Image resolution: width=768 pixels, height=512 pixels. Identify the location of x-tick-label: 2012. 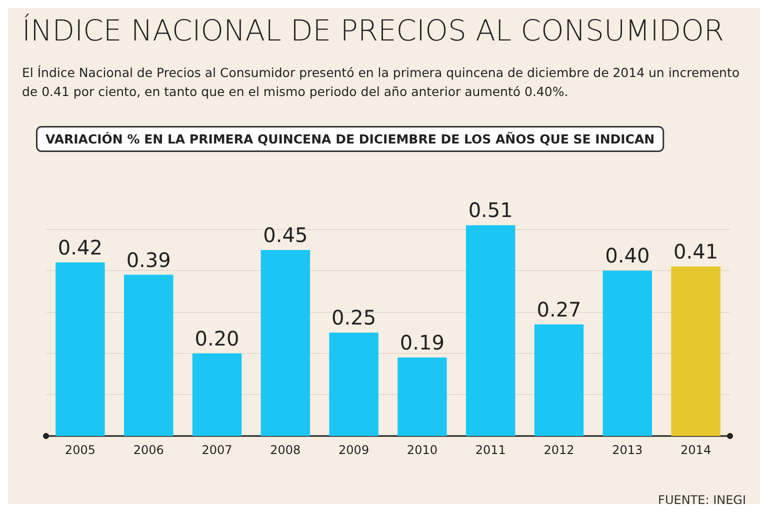
(559, 450).